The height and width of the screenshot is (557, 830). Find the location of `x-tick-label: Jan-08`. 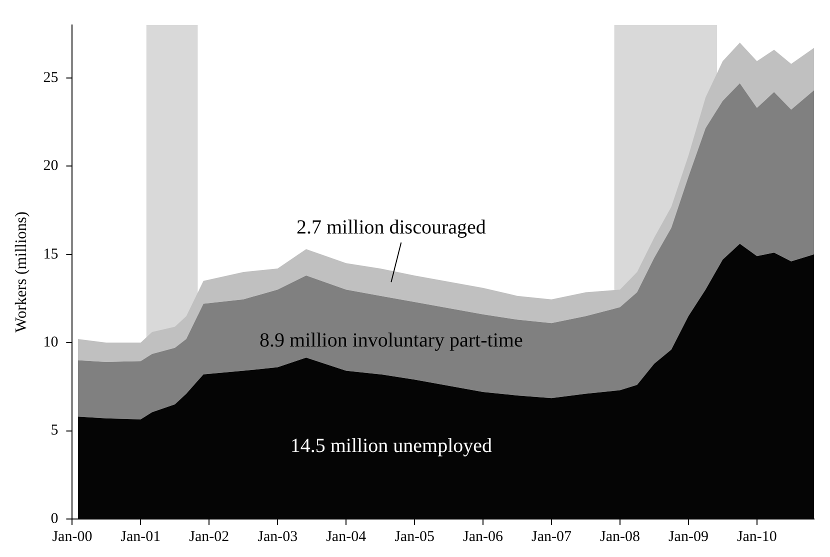

x-tick-label: Jan-08 is located at coordinates (620, 536).